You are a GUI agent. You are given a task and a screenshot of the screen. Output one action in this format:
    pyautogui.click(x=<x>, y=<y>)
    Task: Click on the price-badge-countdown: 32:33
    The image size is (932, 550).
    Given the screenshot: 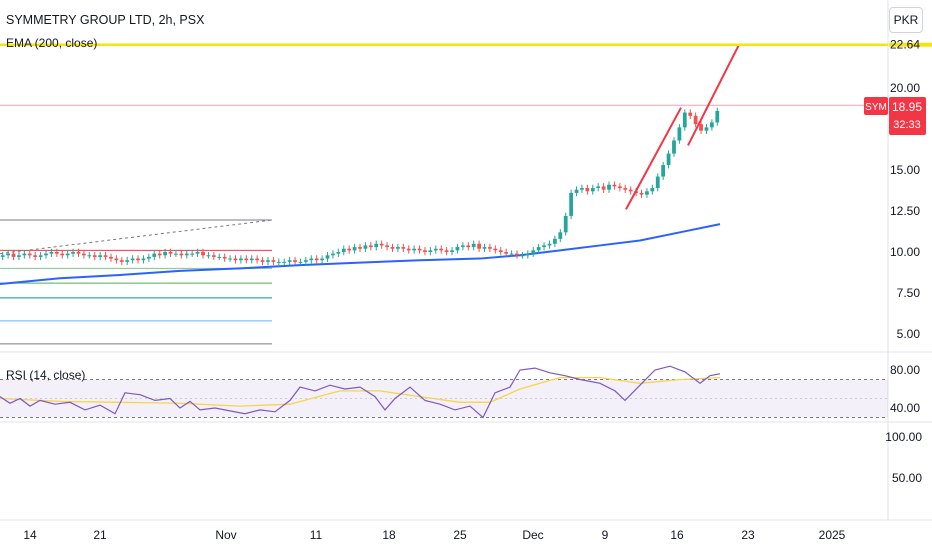 What is the action you would take?
    pyautogui.click(x=907, y=125)
    